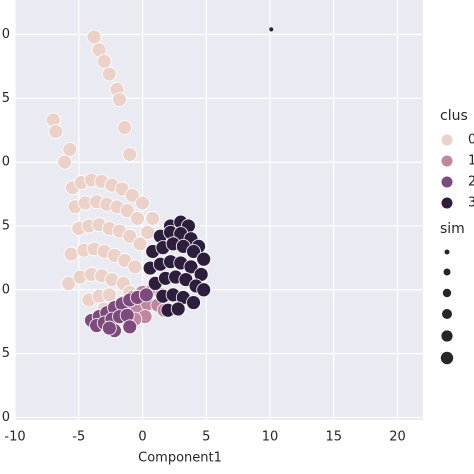 The image size is (474, 474). Describe the element at coordinates (447, 307) in the screenshot. I see `size-legend` at that location.